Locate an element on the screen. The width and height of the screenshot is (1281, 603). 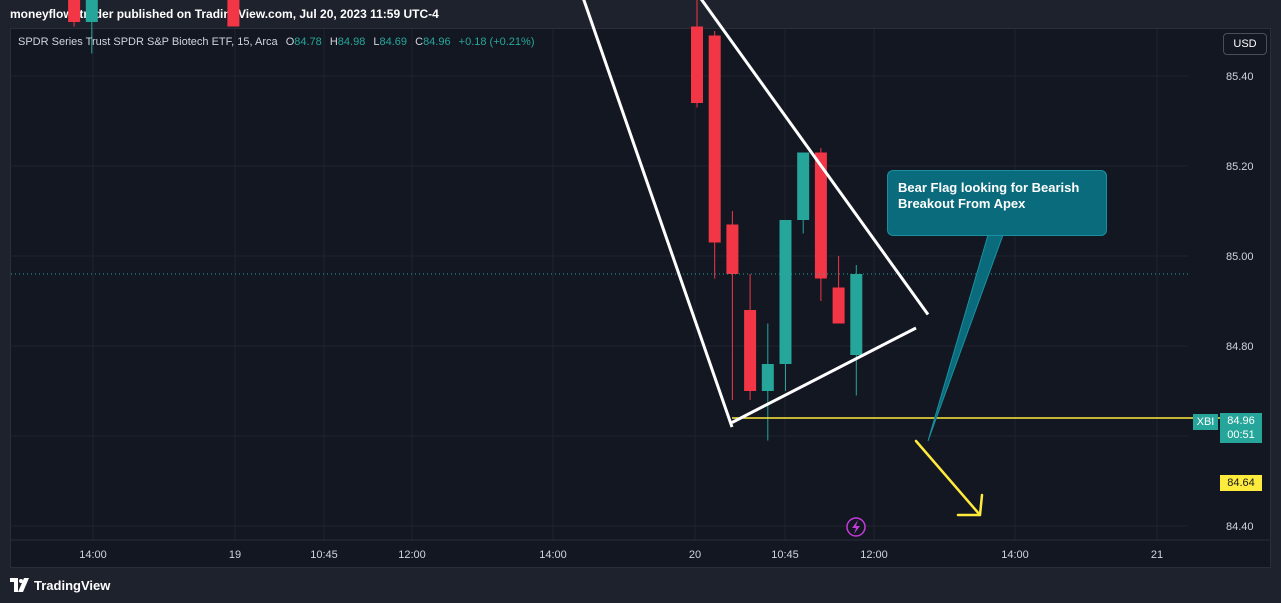
y-tick-label: 85.00 is located at coordinates (1240, 257).